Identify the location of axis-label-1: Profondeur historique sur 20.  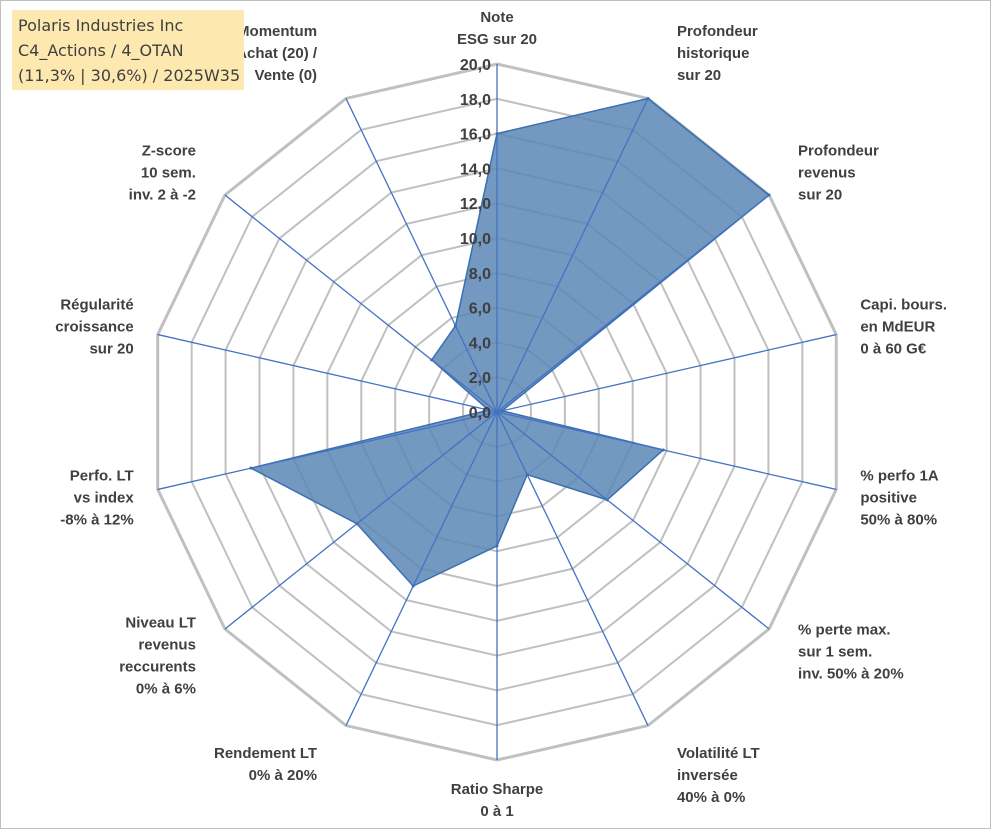
(717, 53).